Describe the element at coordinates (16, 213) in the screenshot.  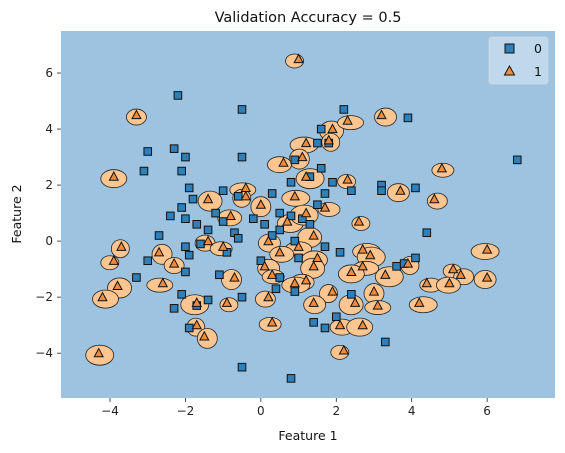
I see `y-axis-label: Feature 2` at that location.